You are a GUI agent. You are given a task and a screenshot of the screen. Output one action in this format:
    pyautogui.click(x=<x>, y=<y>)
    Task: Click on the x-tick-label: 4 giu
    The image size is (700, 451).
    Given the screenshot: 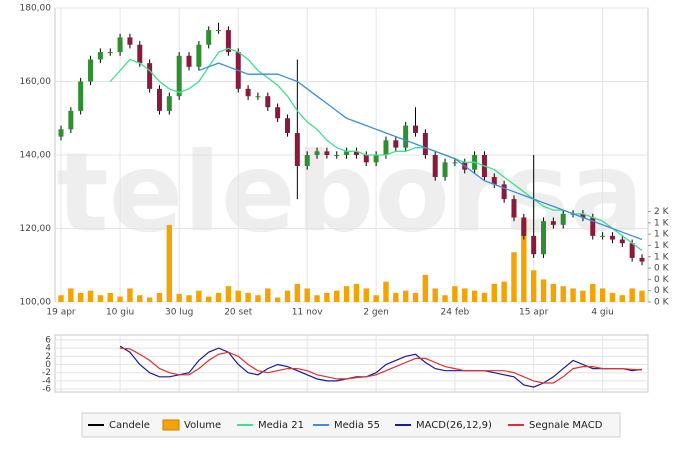 What is the action you would take?
    pyautogui.click(x=602, y=313)
    